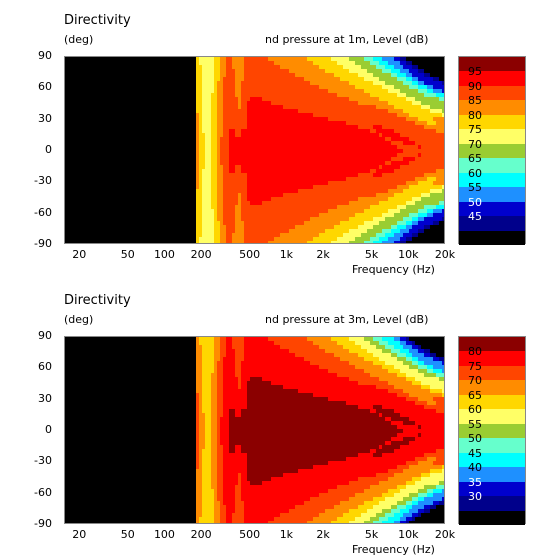 The image size is (539, 560). Describe the element at coordinates (492, 224) in the screenshot. I see `legend-swatch` at that location.